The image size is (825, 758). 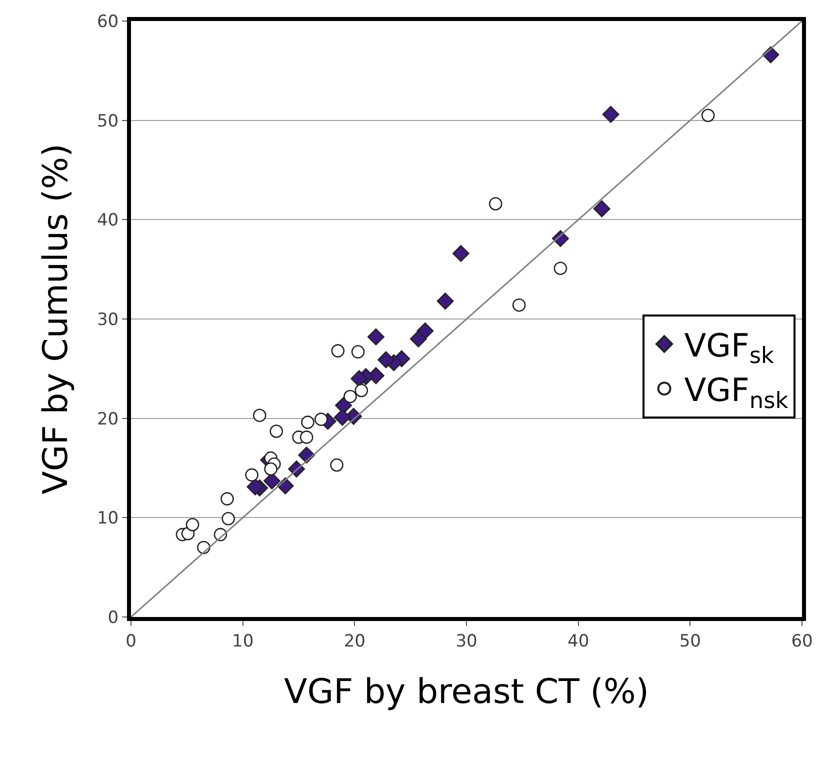 What do you see at coordinates (579, 641) in the screenshot?
I see `x-tick-label: 40` at bounding box center [579, 641].